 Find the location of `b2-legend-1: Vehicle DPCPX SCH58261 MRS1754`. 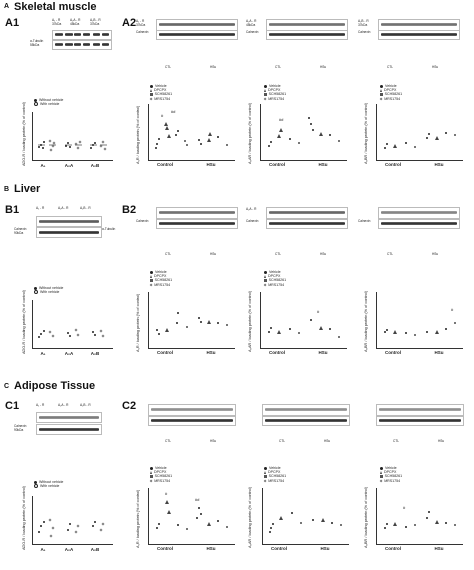

b2-legend-1: Vehicle DPCPX SCH58261 MRS1754 is located at coordinates (161, 278).